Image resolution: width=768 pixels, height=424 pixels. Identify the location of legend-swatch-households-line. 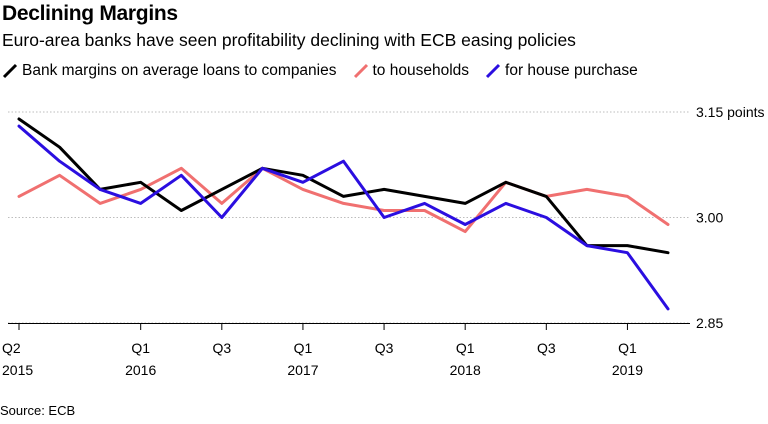
(360, 71).